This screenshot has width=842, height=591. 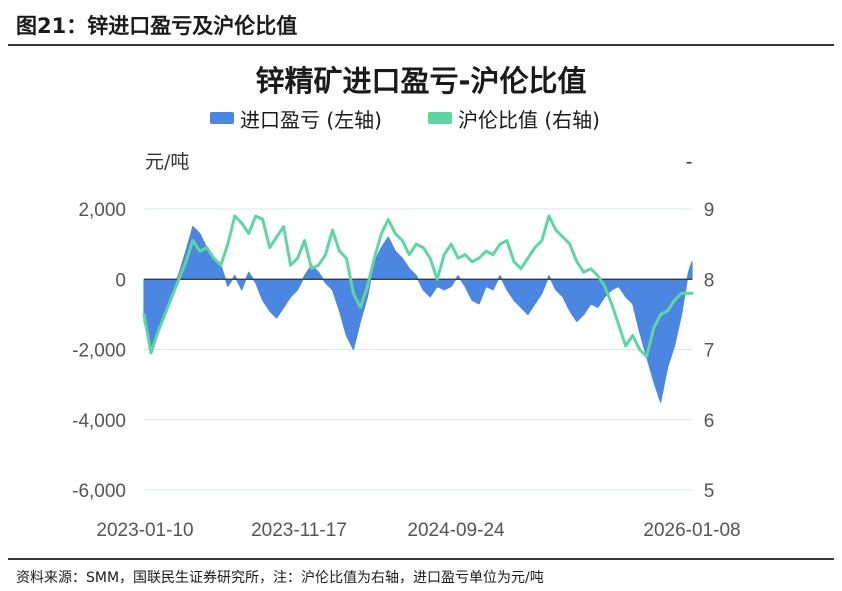 What do you see at coordinates (299, 530) in the screenshot?
I see `x-axis-tick-label: 2023-11-17` at bounding box center [299, 530].